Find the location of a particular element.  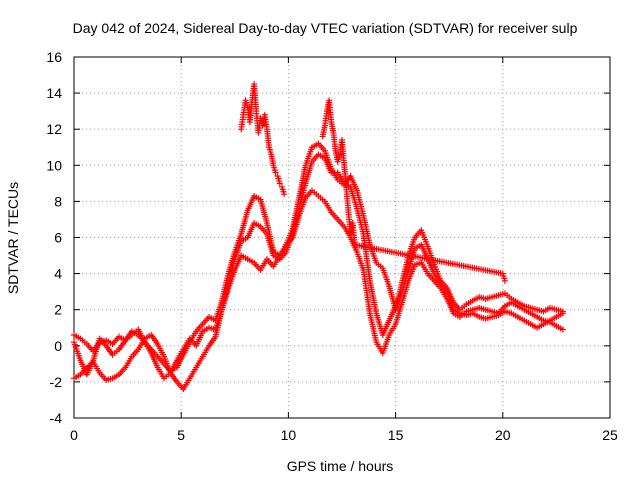

y-tick-label: 14 is located at coordinates (54, 93).